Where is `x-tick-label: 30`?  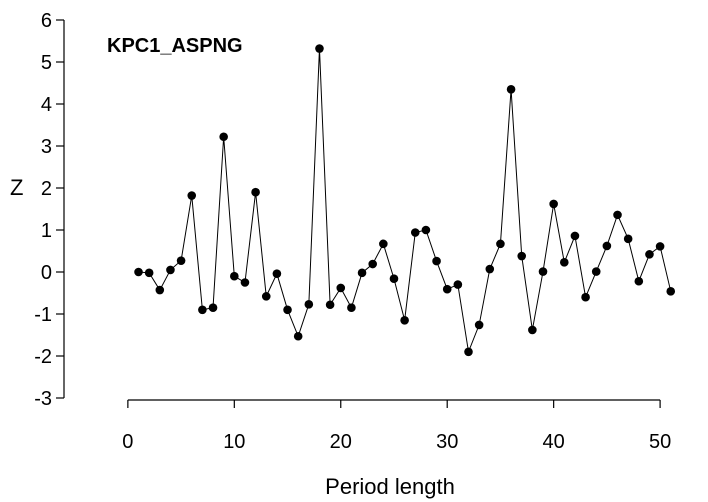 x-tick-label: 30 is located at coordinates (447, 442).